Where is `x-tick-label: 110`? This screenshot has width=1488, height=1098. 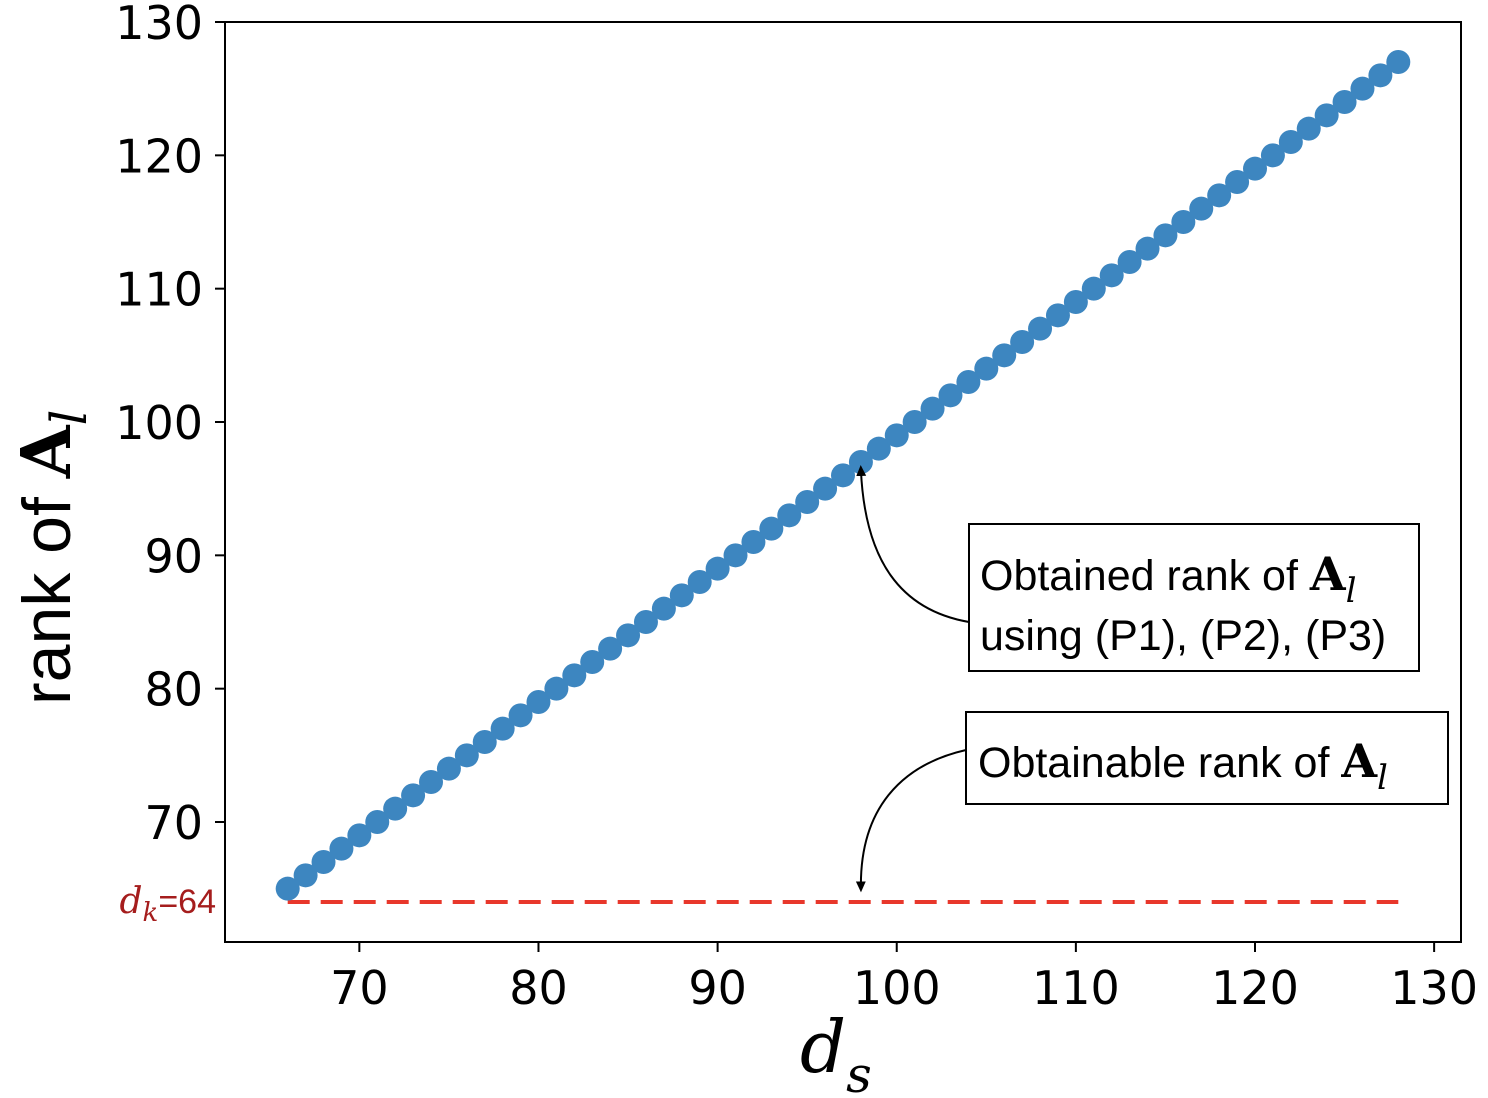 x-tick-label: 110 is located at coordinates (1076, 988).